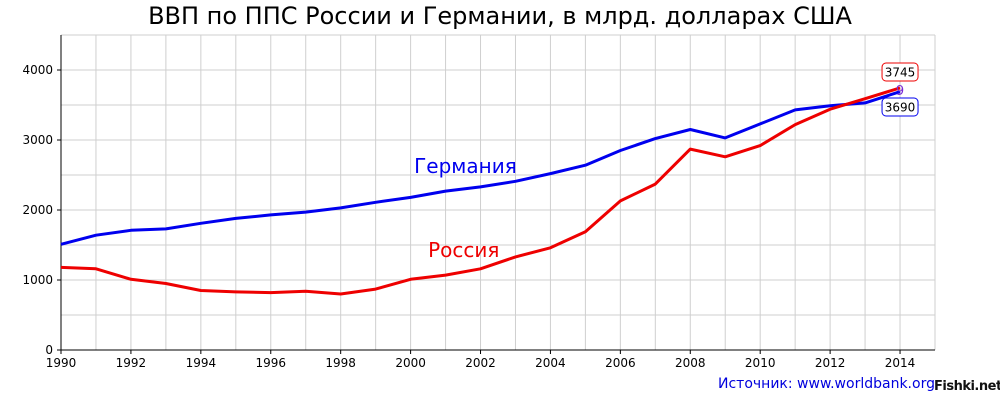  I want to click on watermark: Fishki.net, so click(967, 386).